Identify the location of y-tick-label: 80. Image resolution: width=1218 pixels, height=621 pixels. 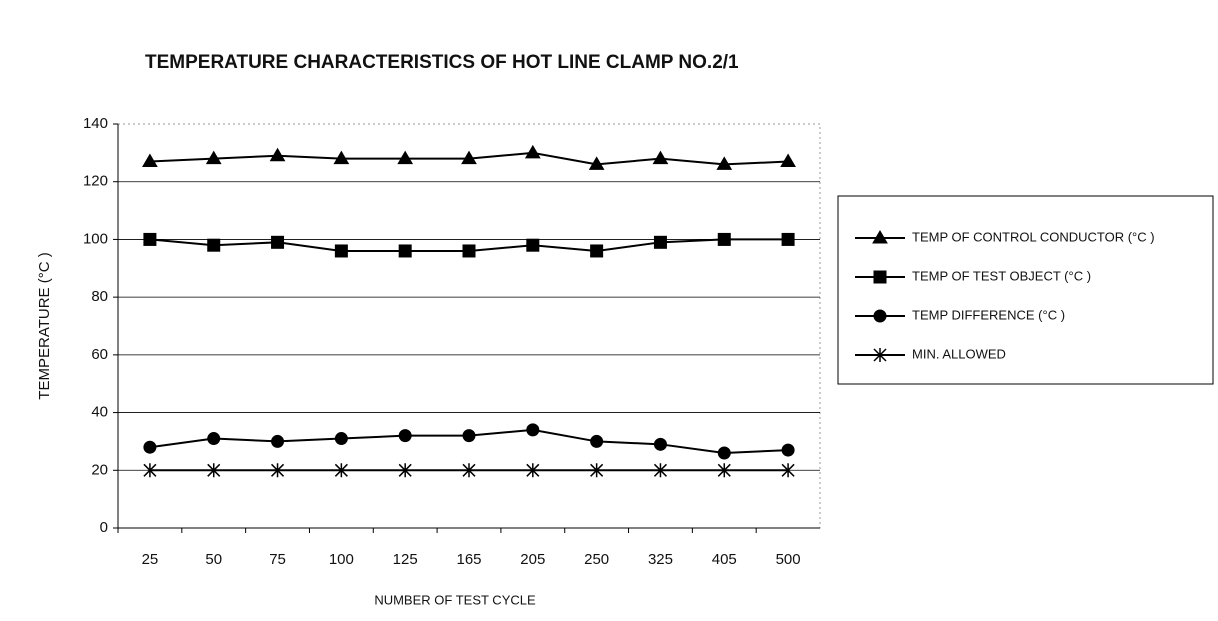
(99, 296).